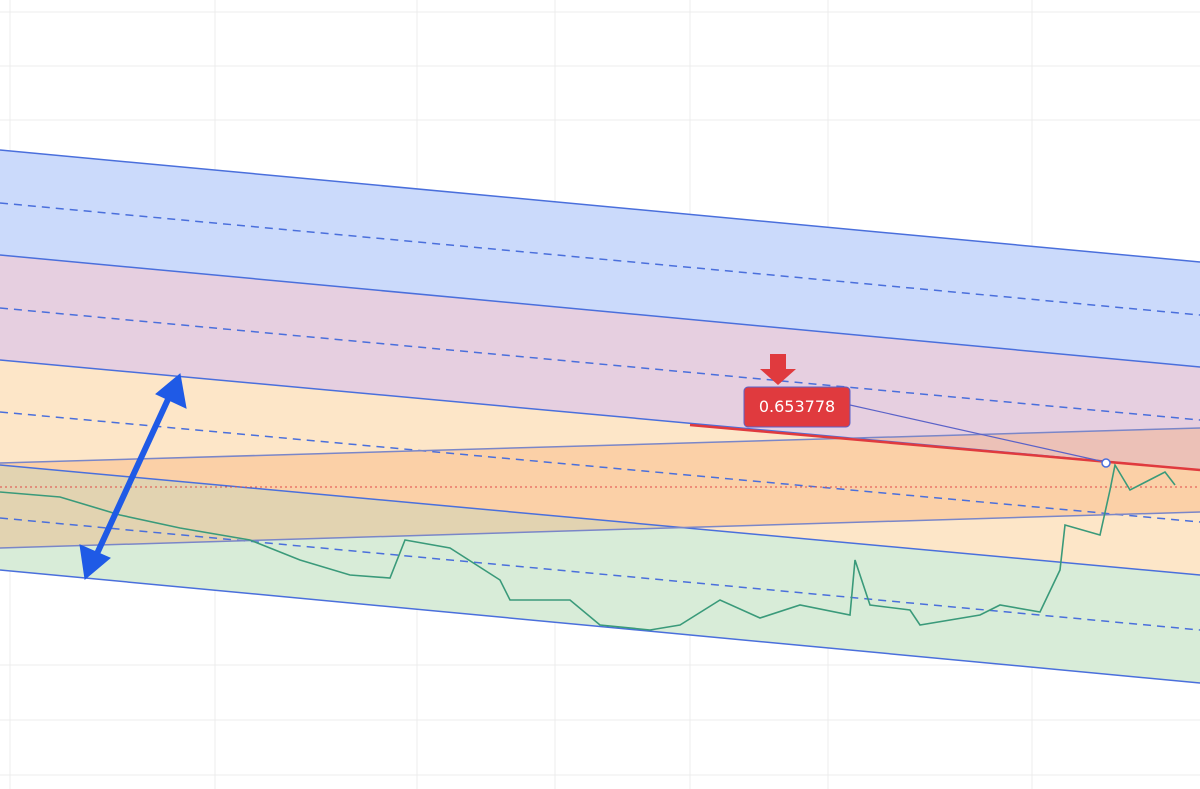  Describe the element at coordinates (778, 369) in the screenshot. I see `sell-marker` at that location.